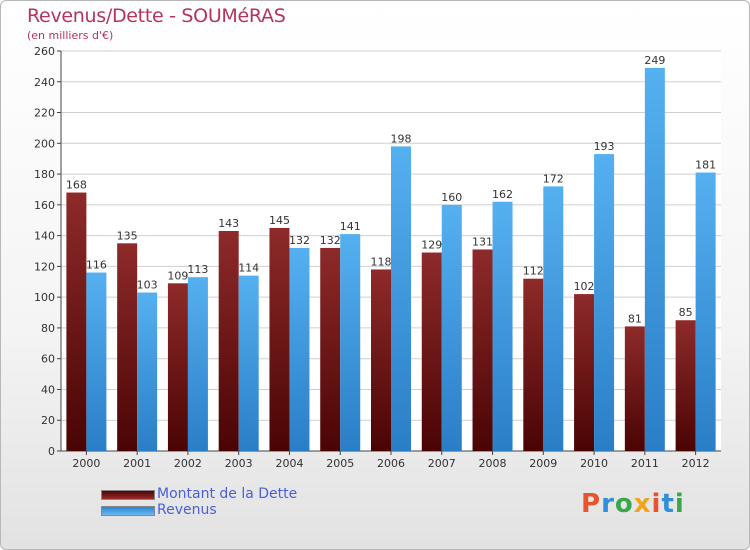 The width and height of the screenshot is (750, 550). I want to click on value-label-dette: 132, so click(330, 240).